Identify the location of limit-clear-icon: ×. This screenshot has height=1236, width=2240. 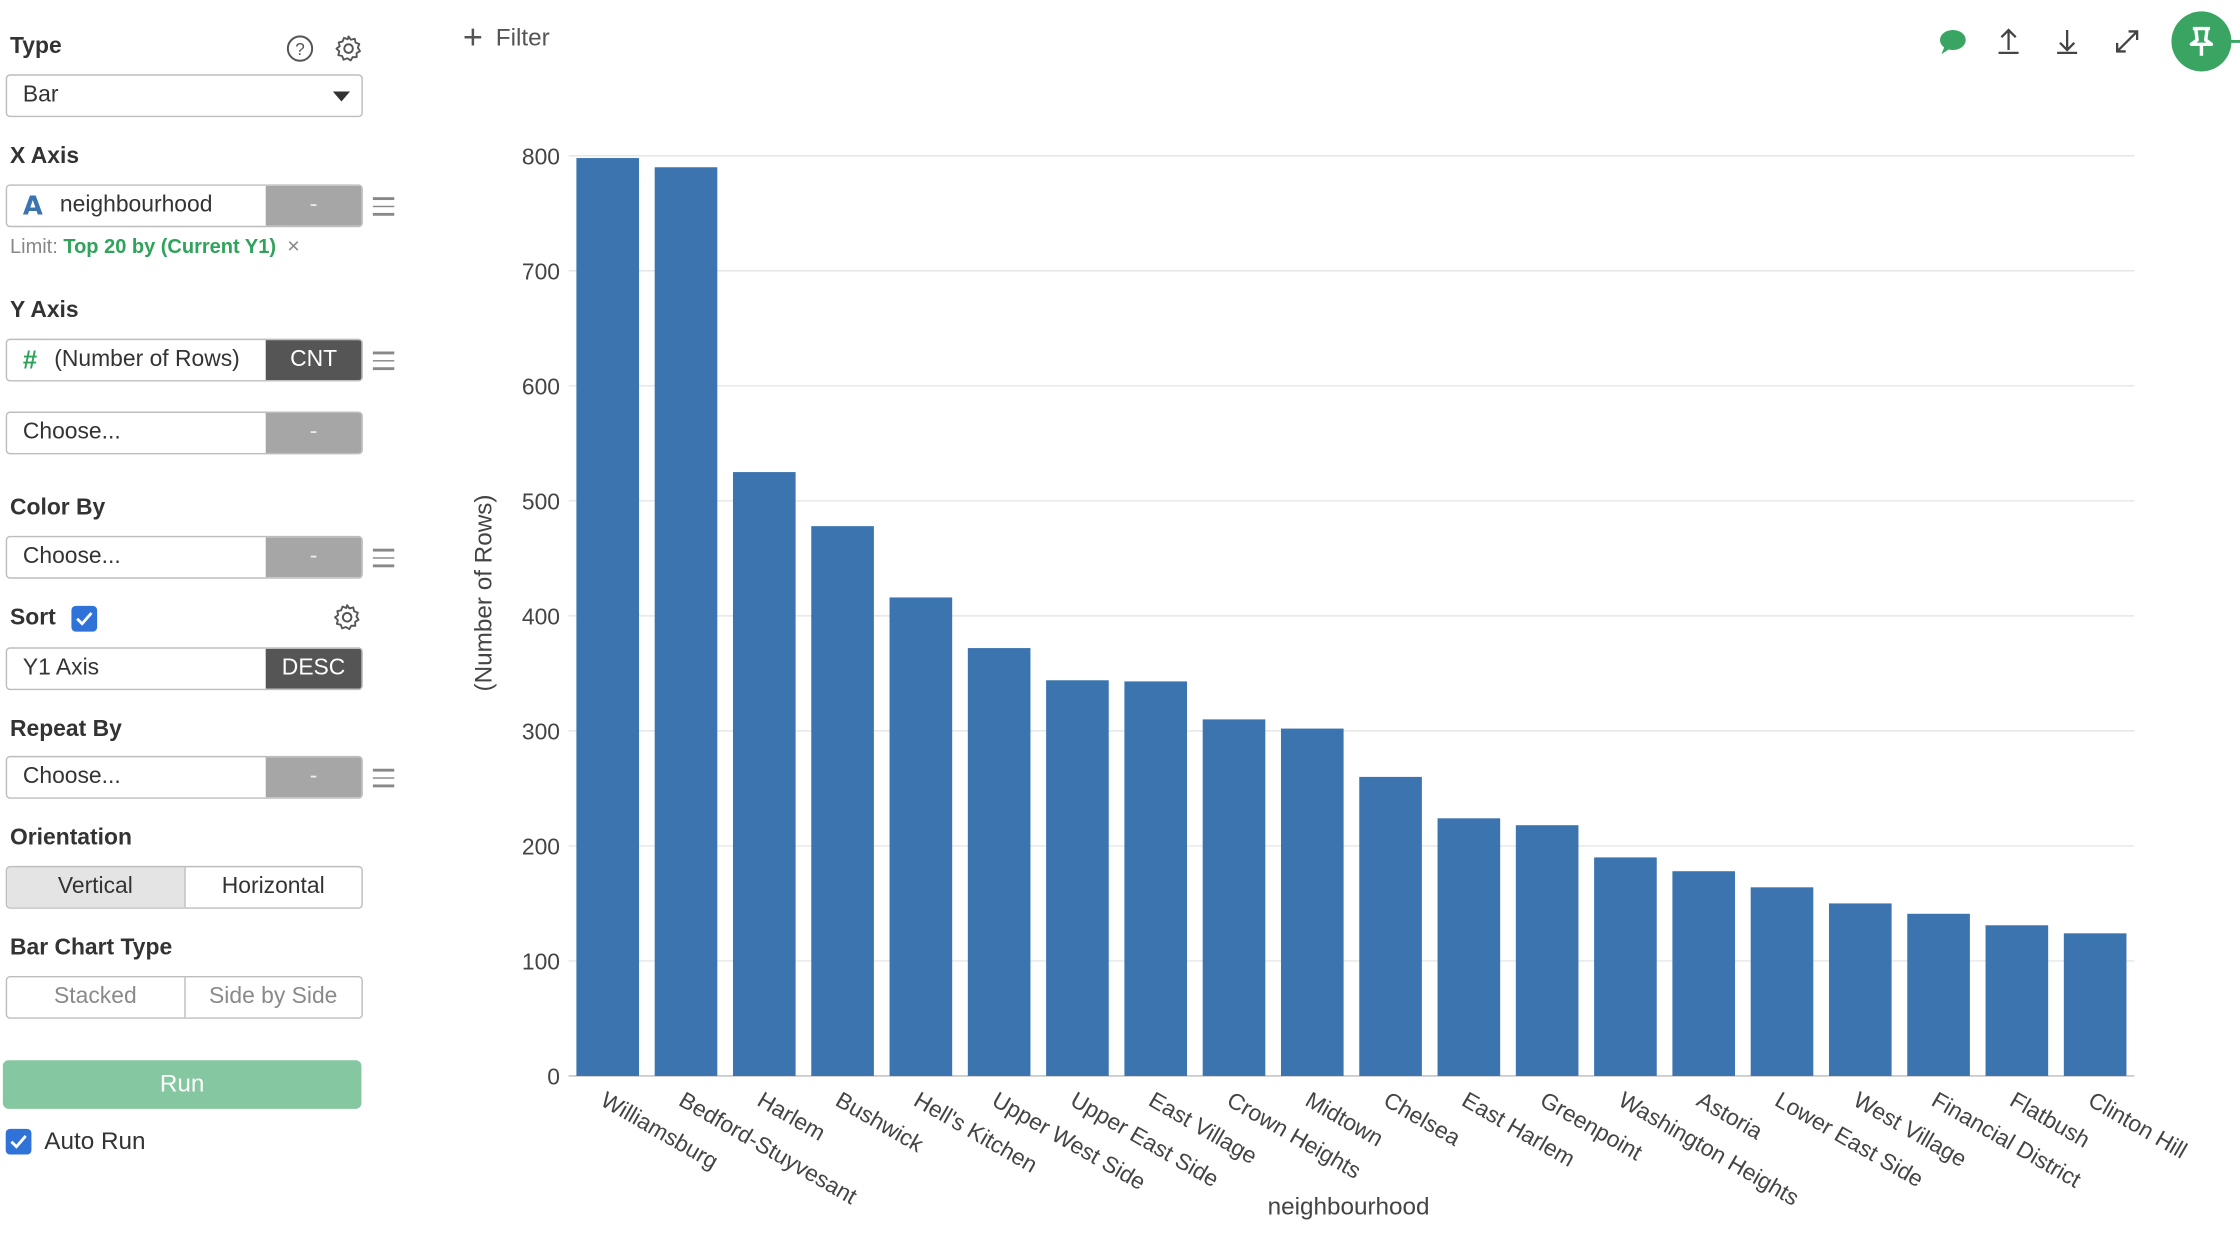
(293, 246).